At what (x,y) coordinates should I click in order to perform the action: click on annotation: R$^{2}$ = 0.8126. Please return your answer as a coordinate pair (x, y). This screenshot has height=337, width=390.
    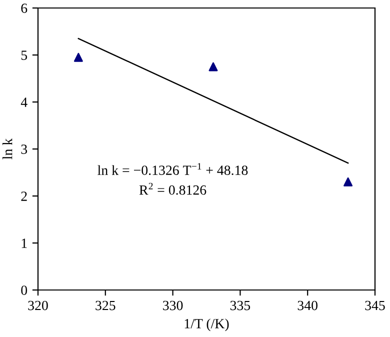
    Looking at the image, I should click on (172, 188).